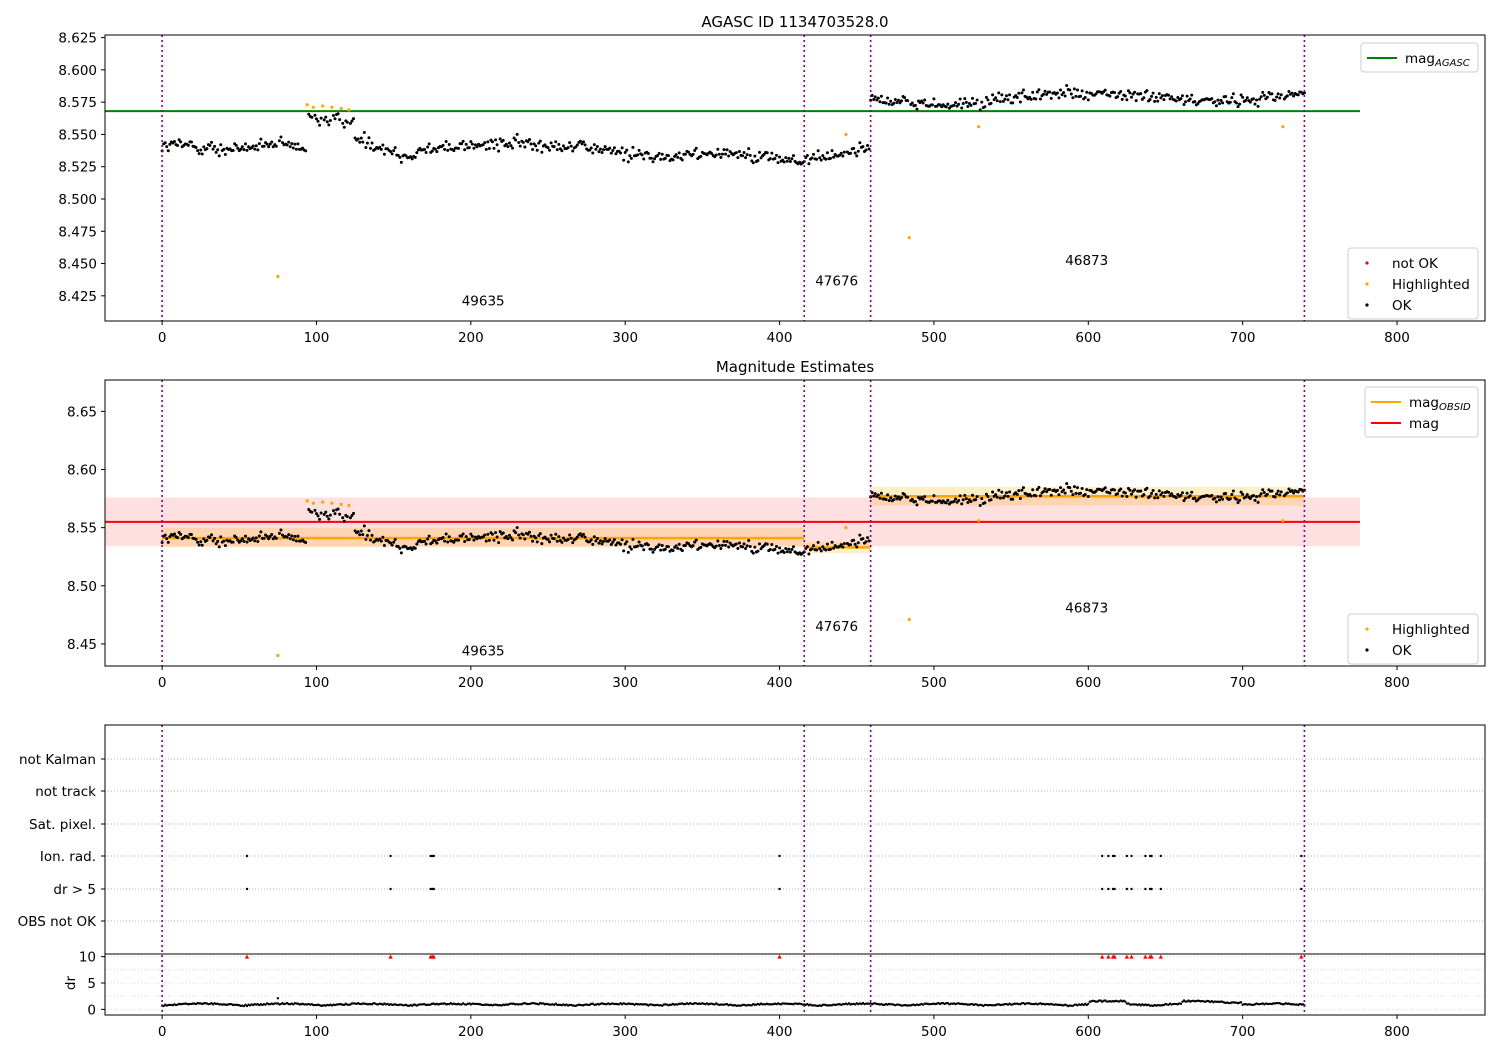 The width and height of the screenshot is (1500, 1050). I want to click on x-tick-label: 300, so click(625, 683).